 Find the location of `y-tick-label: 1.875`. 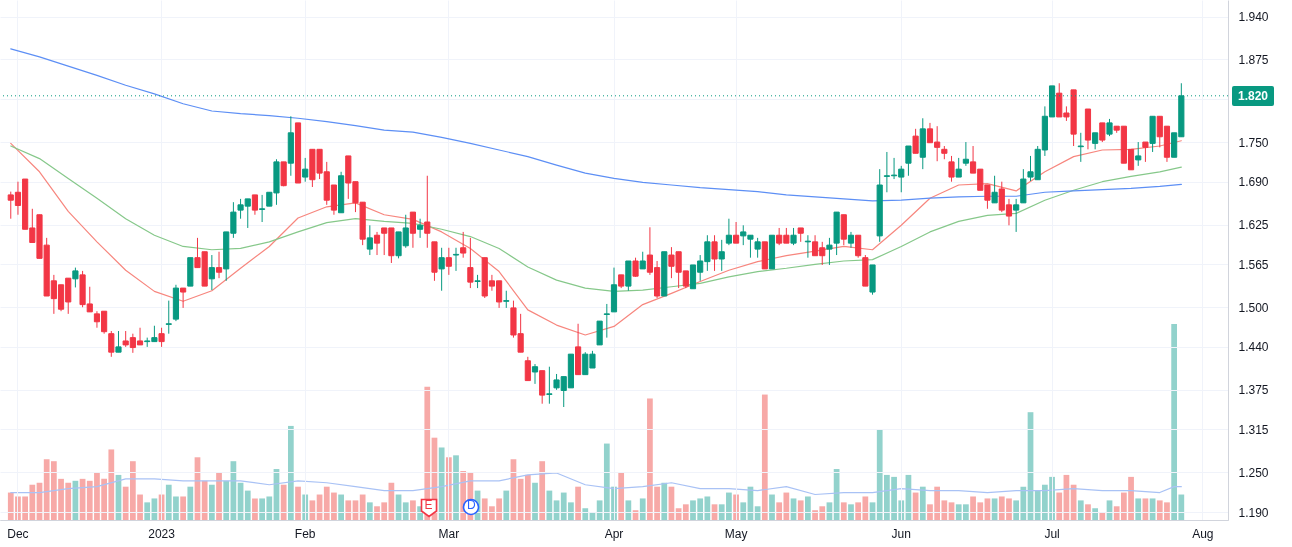

y-tick-label: 1.875 is located at coordinates (1253, 59).